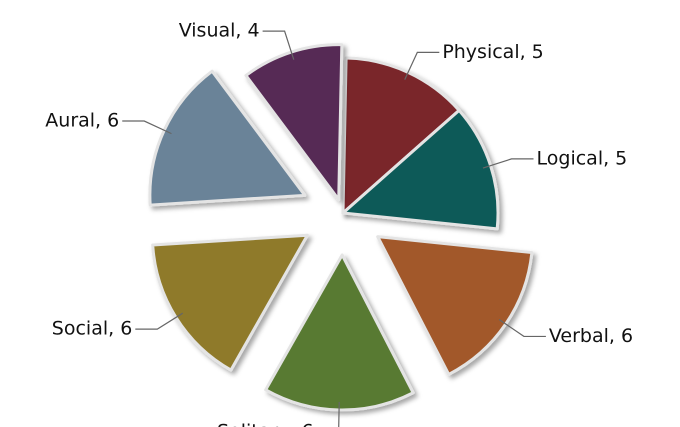 This screenshot has width=680, height=427. What do you see at coordinates (92, 329) in the screenshot?
I see `data-label: Social, 6` at bounding box center [92, 329].